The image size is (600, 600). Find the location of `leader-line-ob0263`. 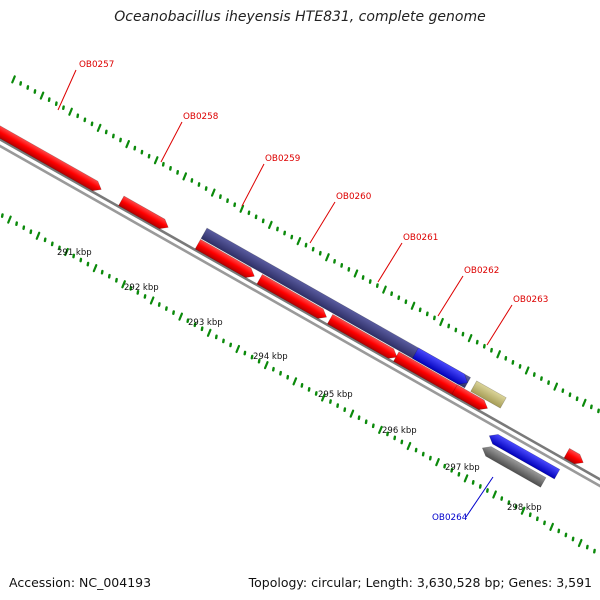

leader-line-ob0263 is located at coordinates (499, 325).